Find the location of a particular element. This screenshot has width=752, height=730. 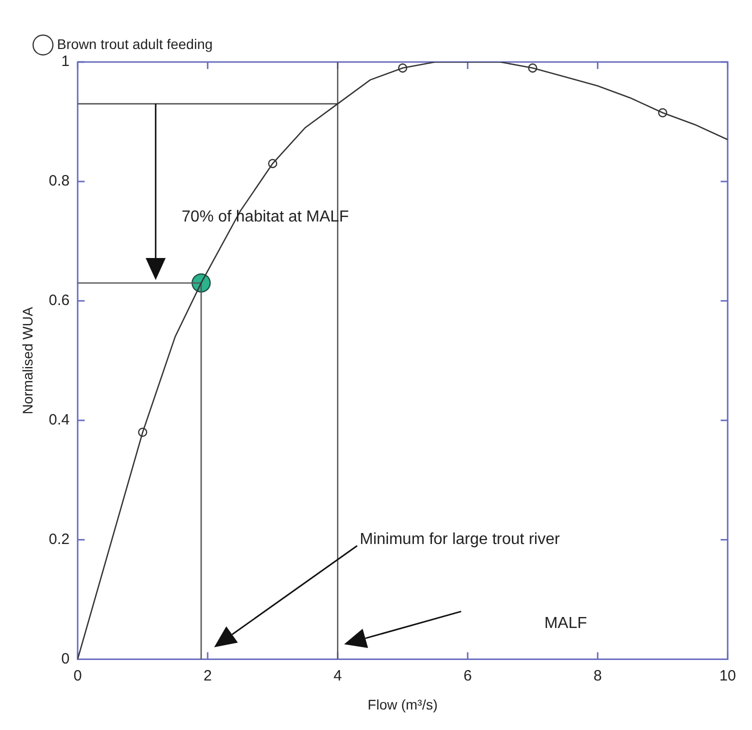

y-tick-label: 0 is located at coordinates (65, 659).